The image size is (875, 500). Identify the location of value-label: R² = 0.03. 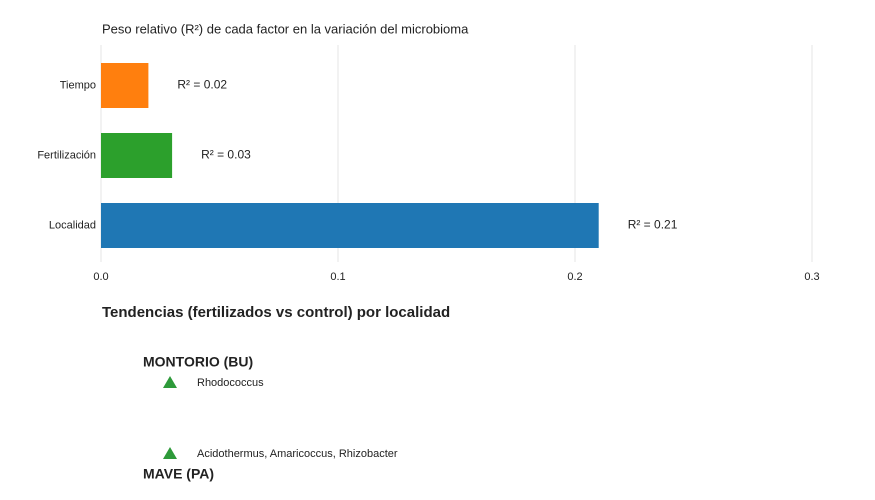
(226, 155).